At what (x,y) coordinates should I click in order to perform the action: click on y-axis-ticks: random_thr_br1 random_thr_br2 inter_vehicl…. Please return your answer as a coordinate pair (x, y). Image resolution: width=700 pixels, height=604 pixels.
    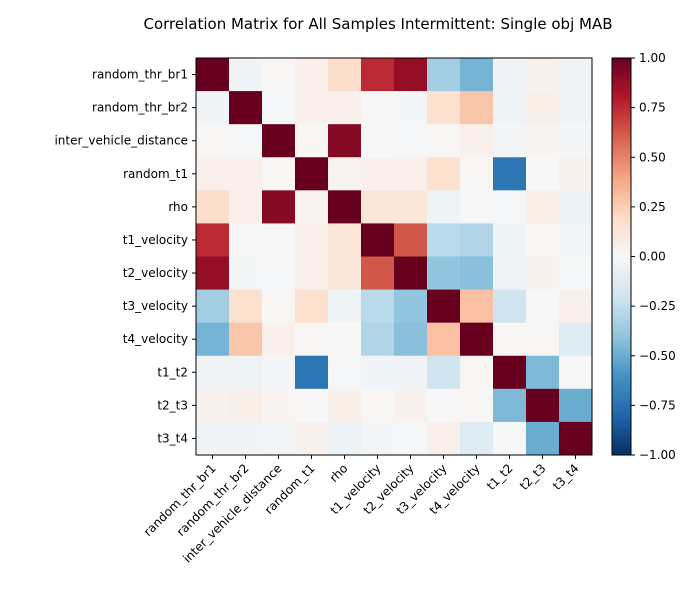
    Looking at the image, I should click on (125, 256).